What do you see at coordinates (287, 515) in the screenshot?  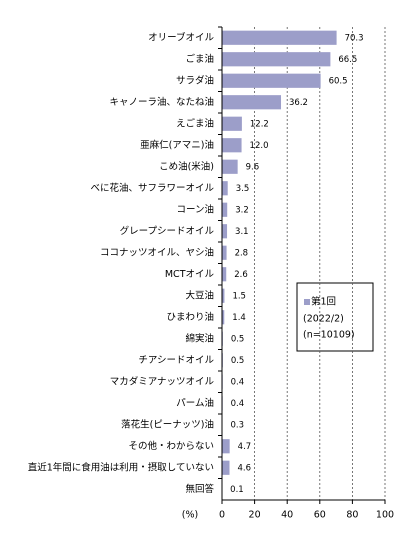 I see `x-tick-label: 40` at bounding box center [287, 515].